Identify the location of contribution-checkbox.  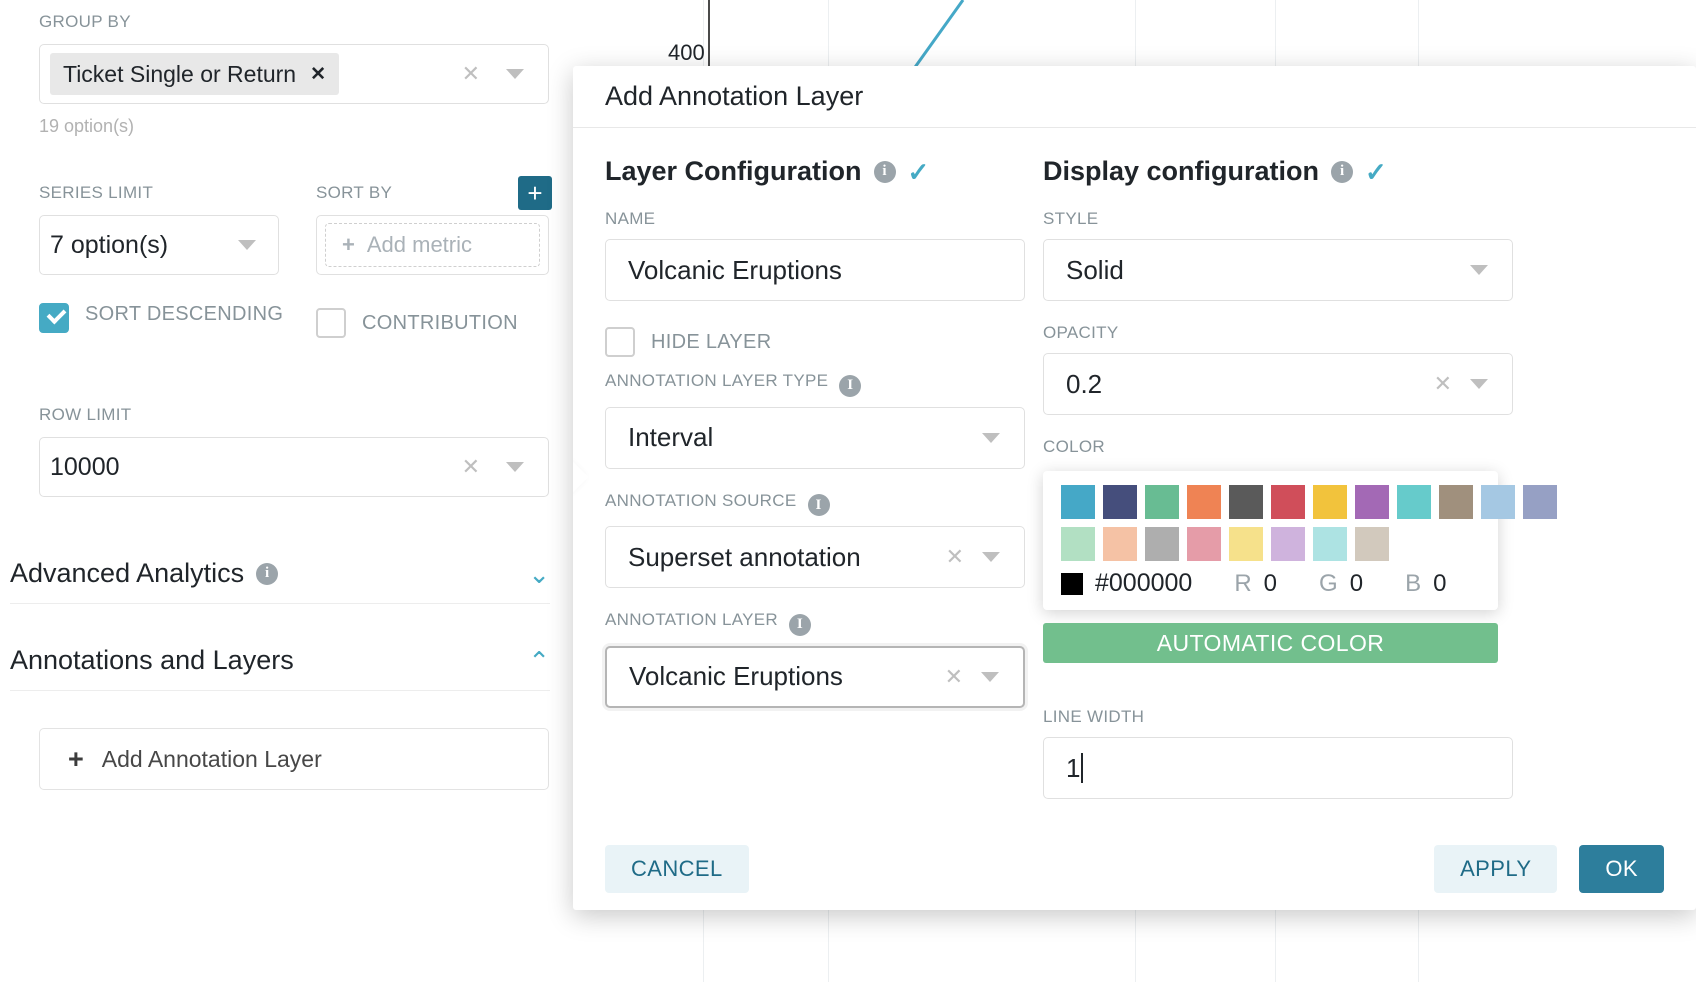
(331, 323).